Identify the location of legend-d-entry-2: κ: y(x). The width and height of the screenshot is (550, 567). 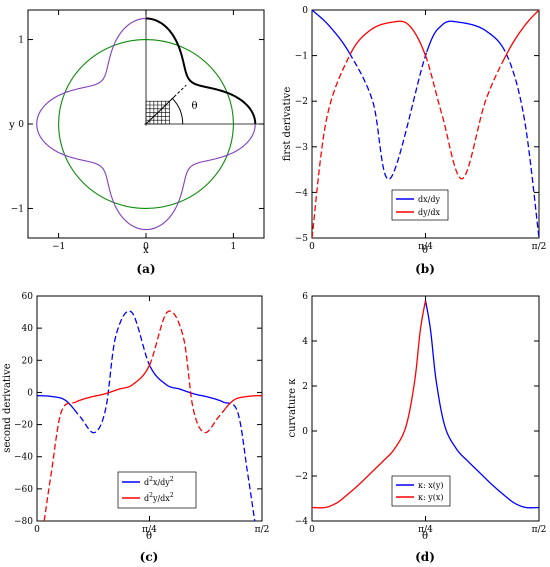
(431, 497).